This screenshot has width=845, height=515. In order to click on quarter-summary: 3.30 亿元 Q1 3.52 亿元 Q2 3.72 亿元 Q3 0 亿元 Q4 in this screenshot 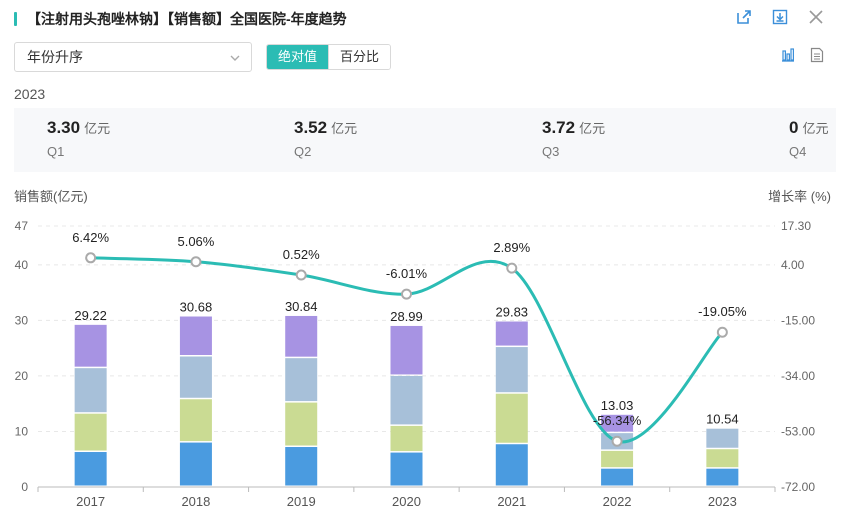, I will do `click(425, 140)`.